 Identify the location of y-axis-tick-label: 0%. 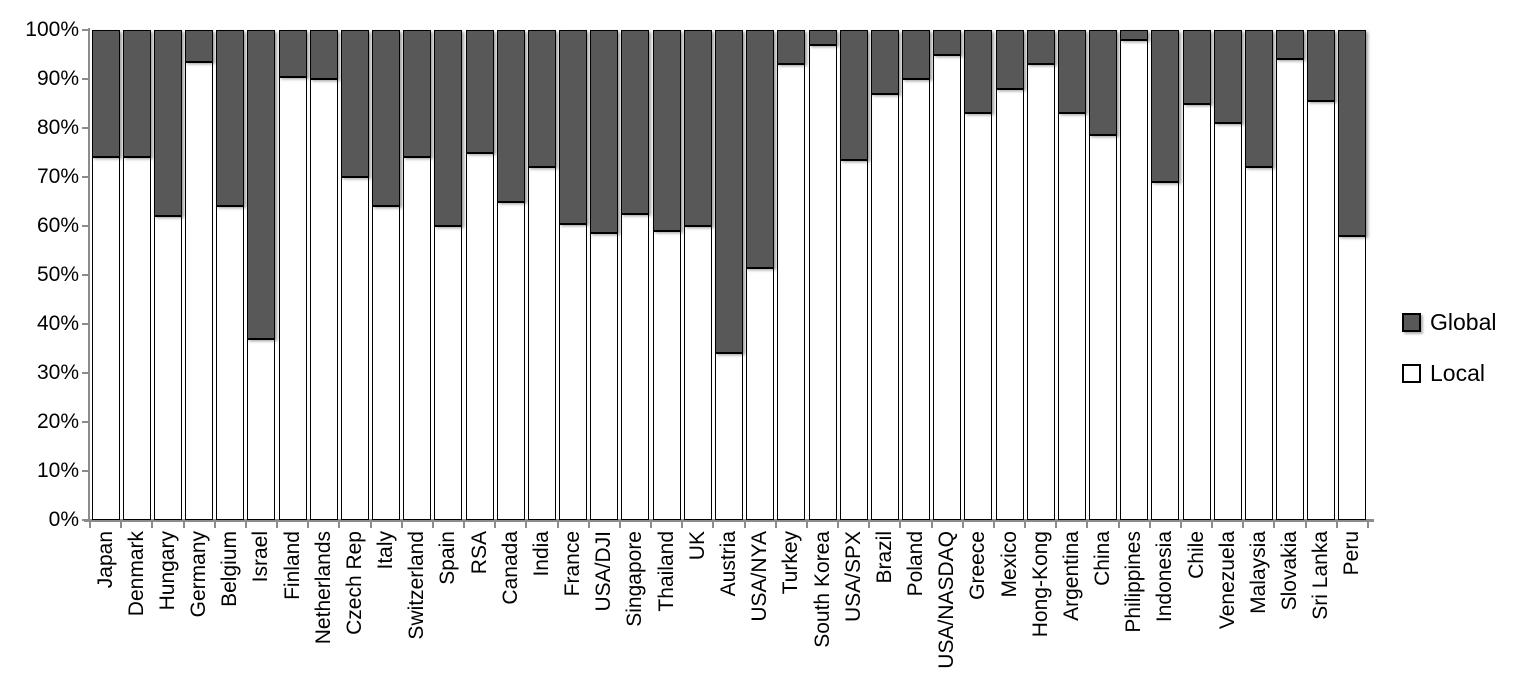
(63, 519).